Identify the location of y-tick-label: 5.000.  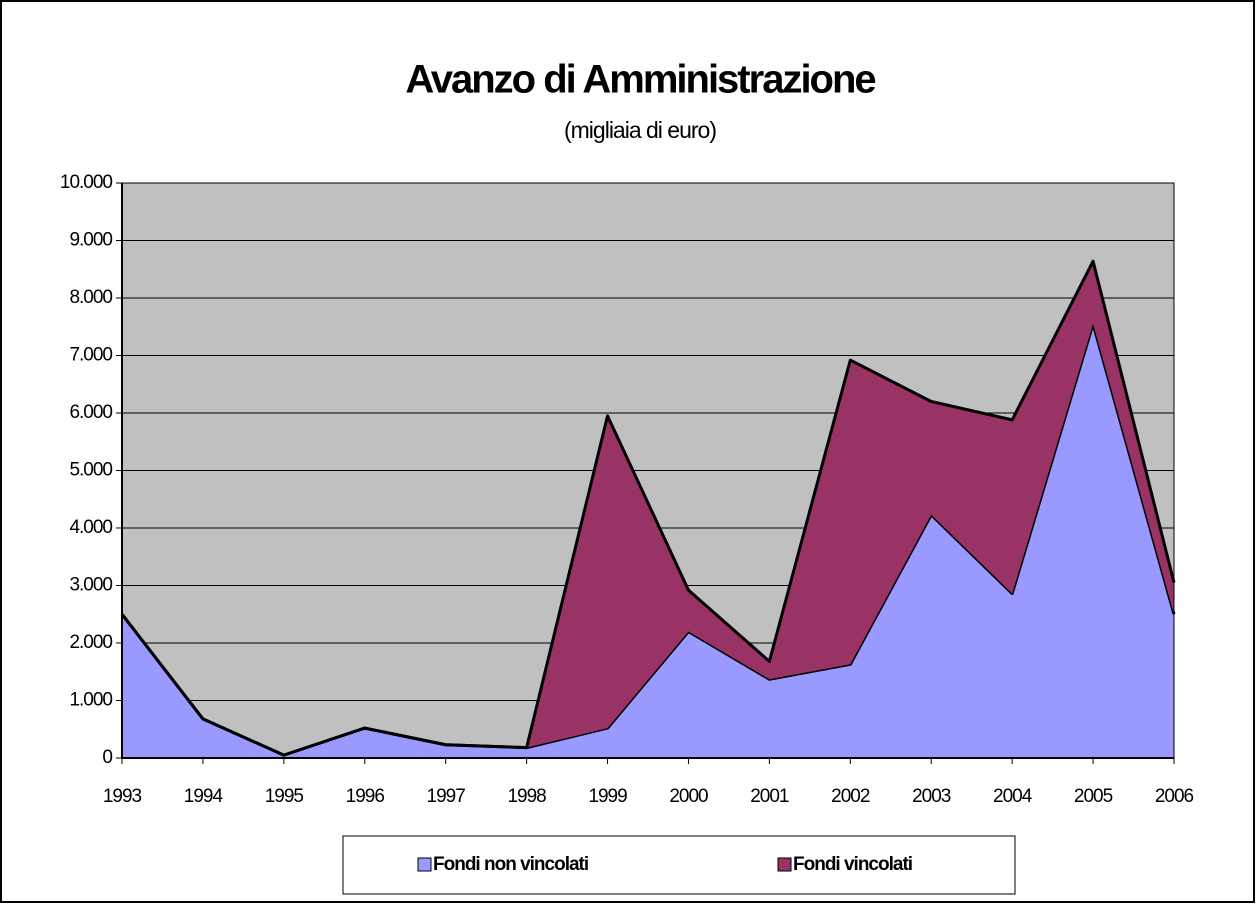
(90, 470).